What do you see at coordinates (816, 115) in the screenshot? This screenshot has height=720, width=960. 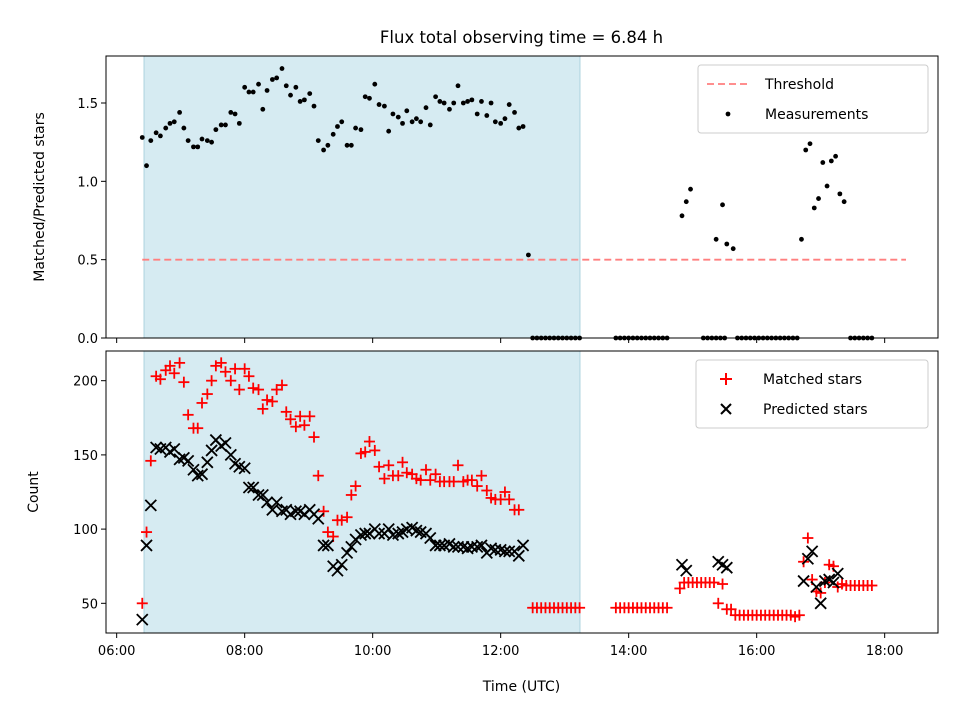 I see `legend-measurements-label: Measurements` at bounding box center [816, 115].